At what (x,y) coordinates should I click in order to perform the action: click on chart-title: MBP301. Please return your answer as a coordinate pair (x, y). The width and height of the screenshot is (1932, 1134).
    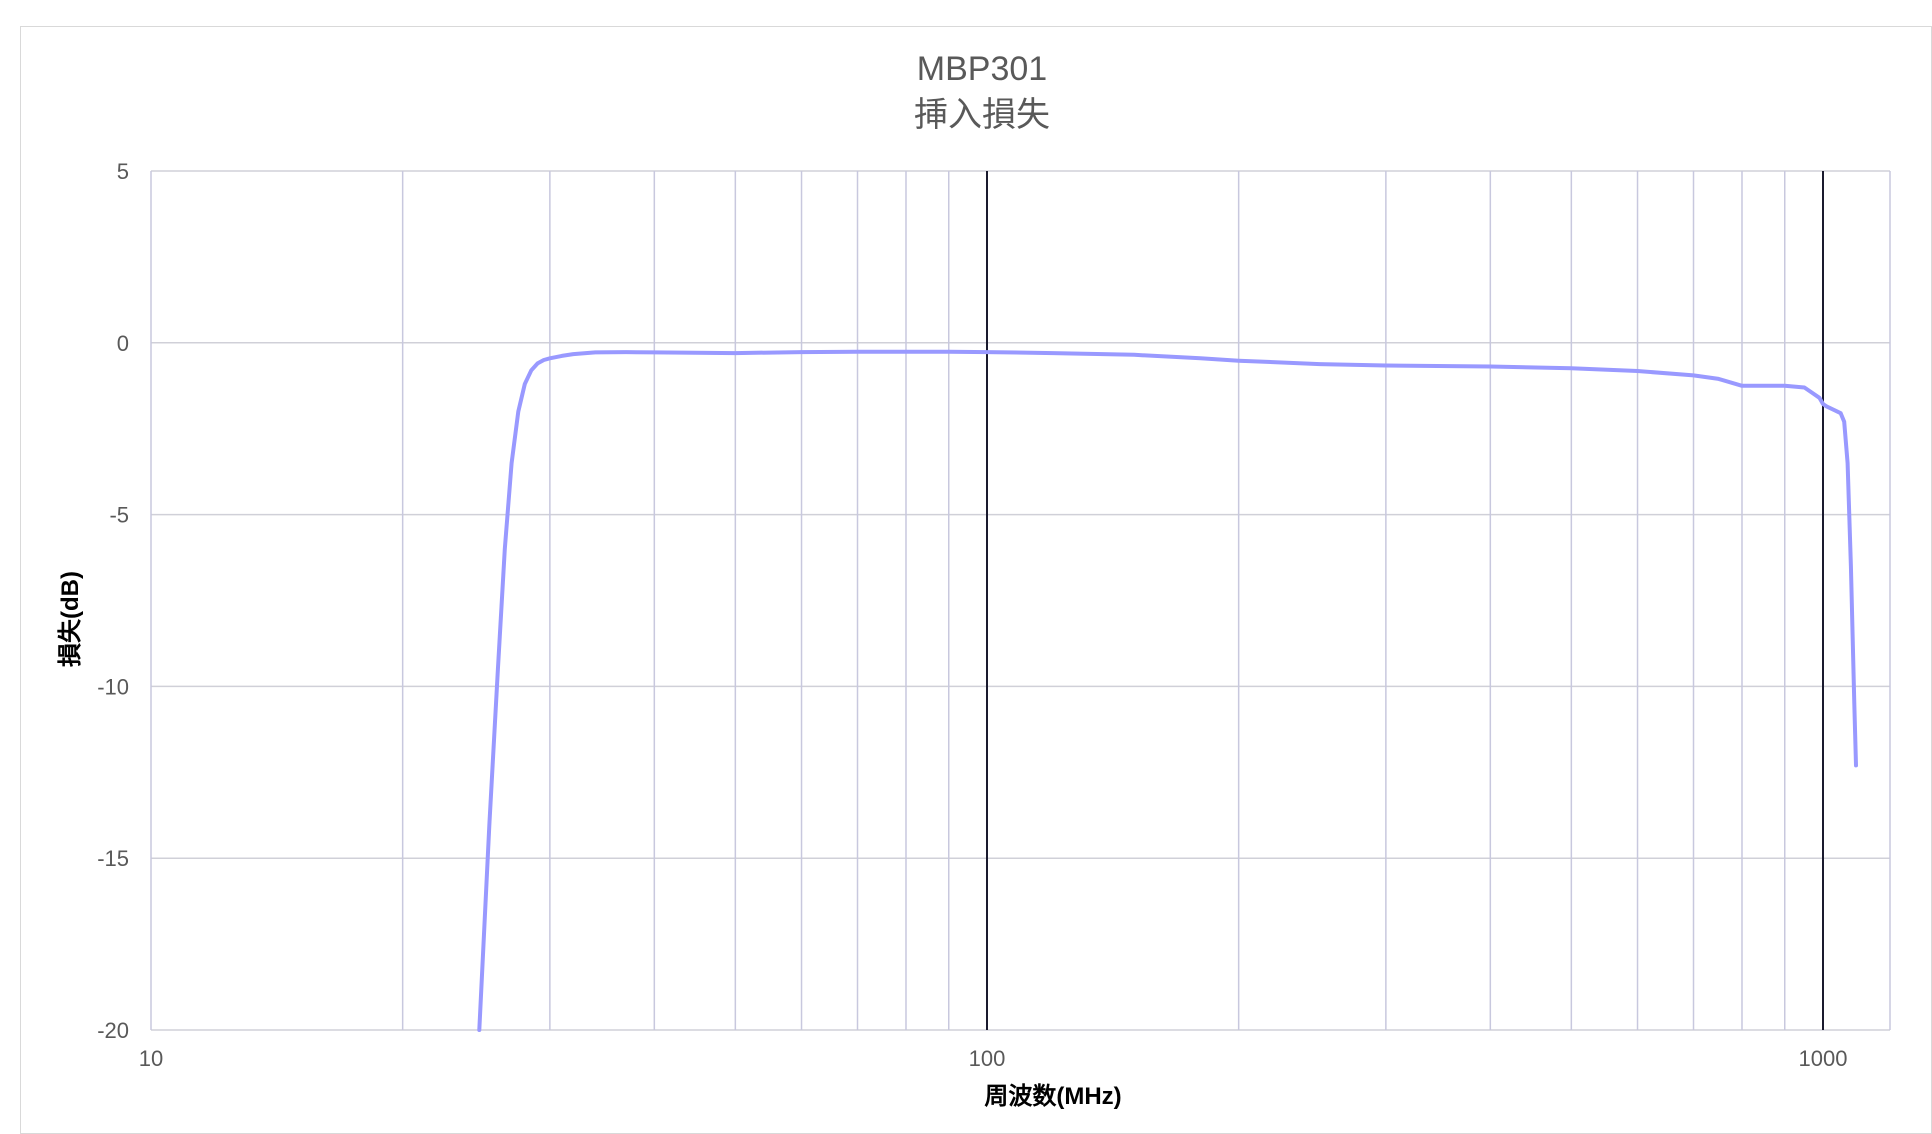
    Looking at the image, I should click on (982, 69).